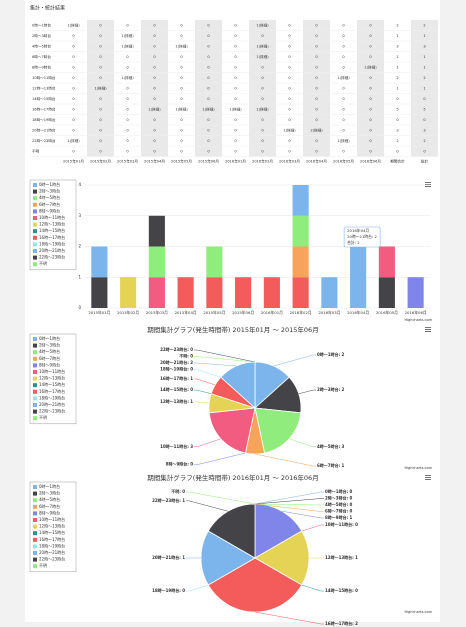 The image size is (466, 627). I want to click on cell: 5, so click(424, 109).